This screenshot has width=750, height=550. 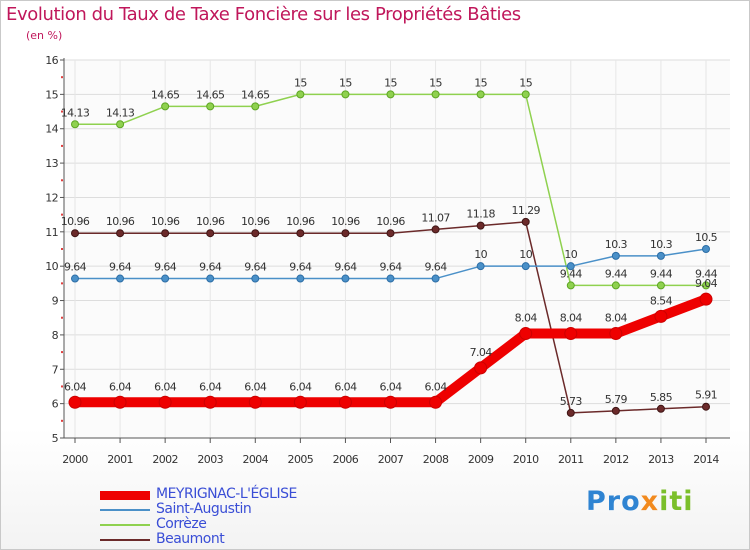 I want to click on series-2-data-label: 9.44, so click(x=616, y=273).